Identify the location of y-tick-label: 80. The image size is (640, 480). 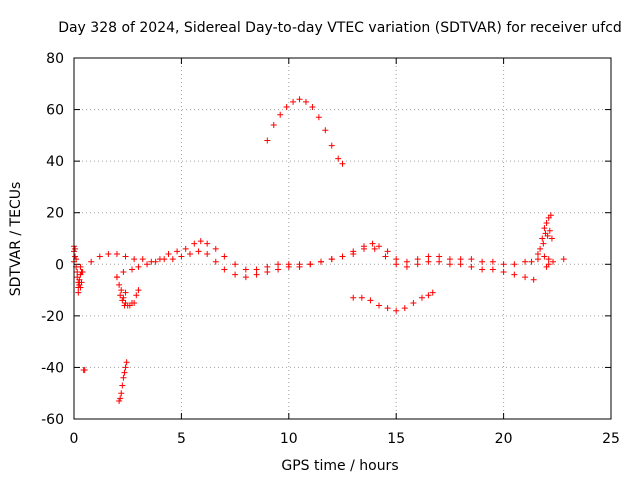
(55, 59).